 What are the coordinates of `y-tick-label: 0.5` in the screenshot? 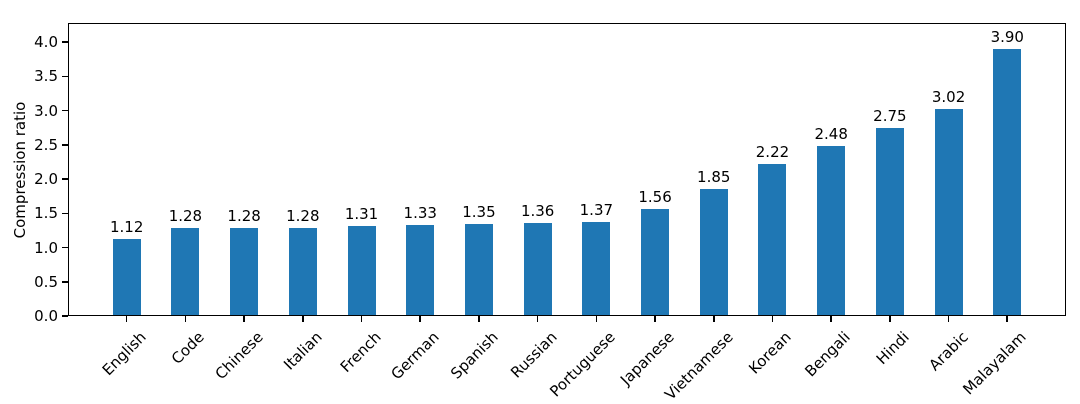 It's located at (46, 281).